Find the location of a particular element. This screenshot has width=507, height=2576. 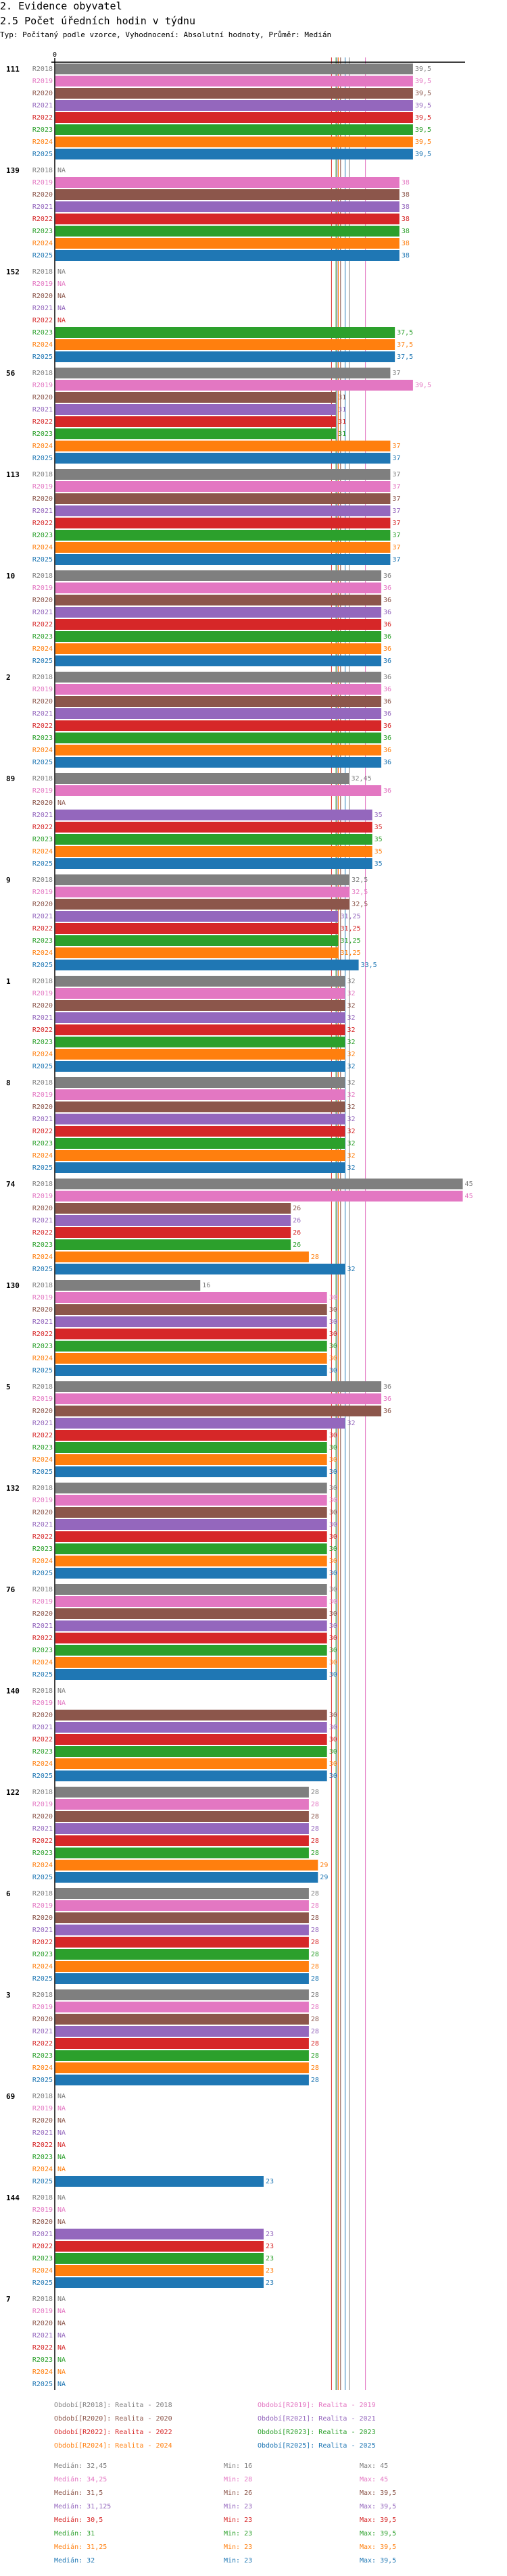

section-heading: 2. Evidence obyvatel is located at coordinates (61, 6).